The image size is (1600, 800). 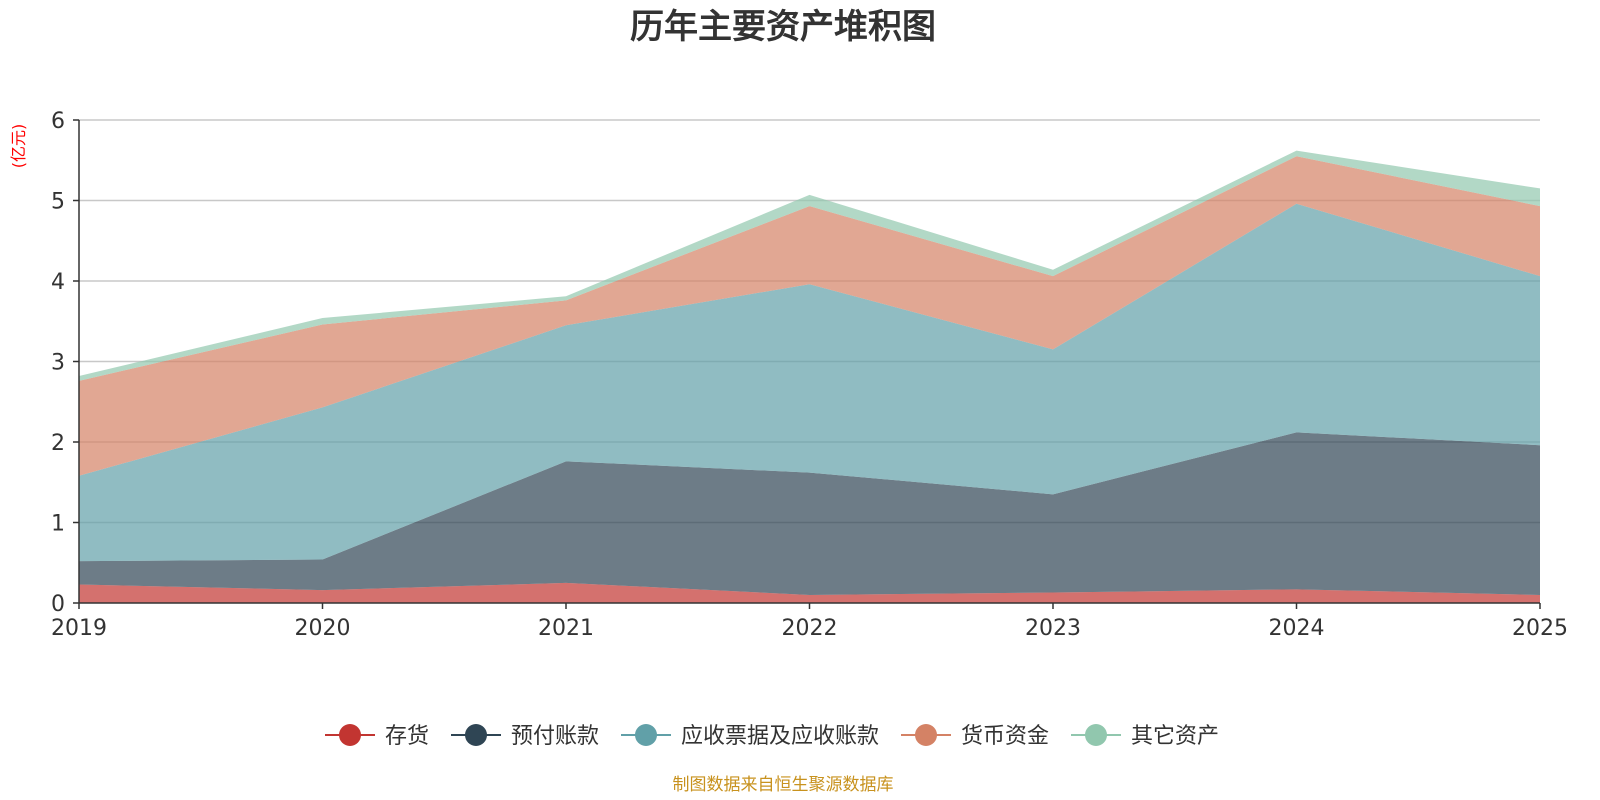 I want to click on legend-item-2: 应收票据及应收账款, so click(x=750, y=736).